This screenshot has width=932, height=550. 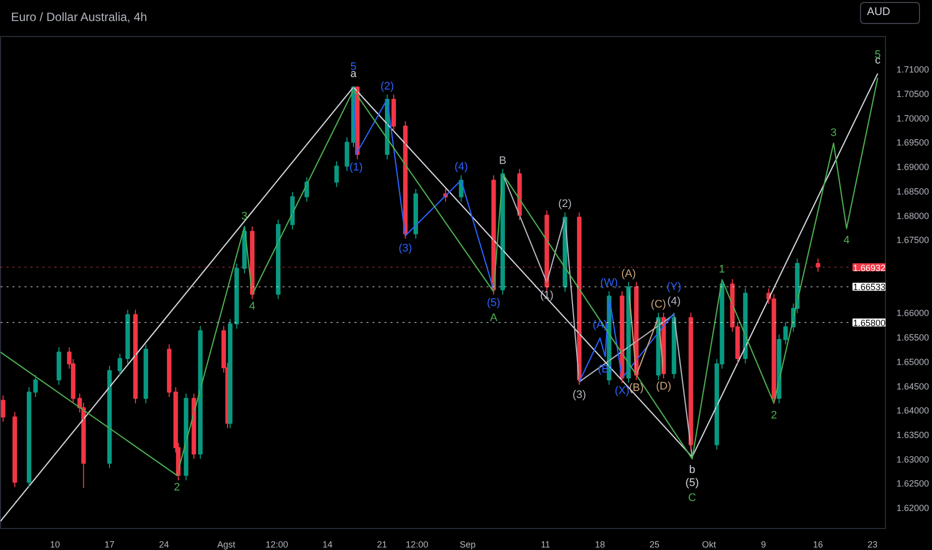 I want to click on y-tick-label: 1.70000, so click(x=913, y=118).